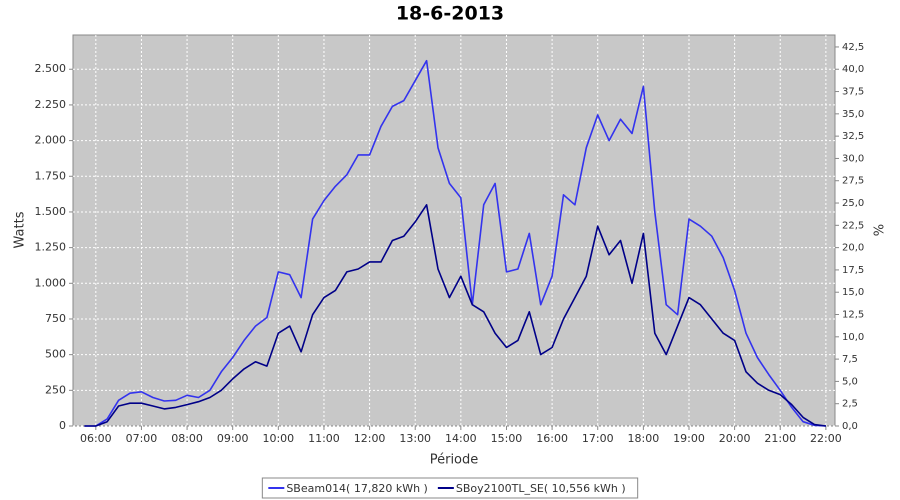 The width and height of the screenshot is (900, 500). Describe the element at coordinates (55, 318) in the screenshot. I see `y-tick-label: 750` at that location.